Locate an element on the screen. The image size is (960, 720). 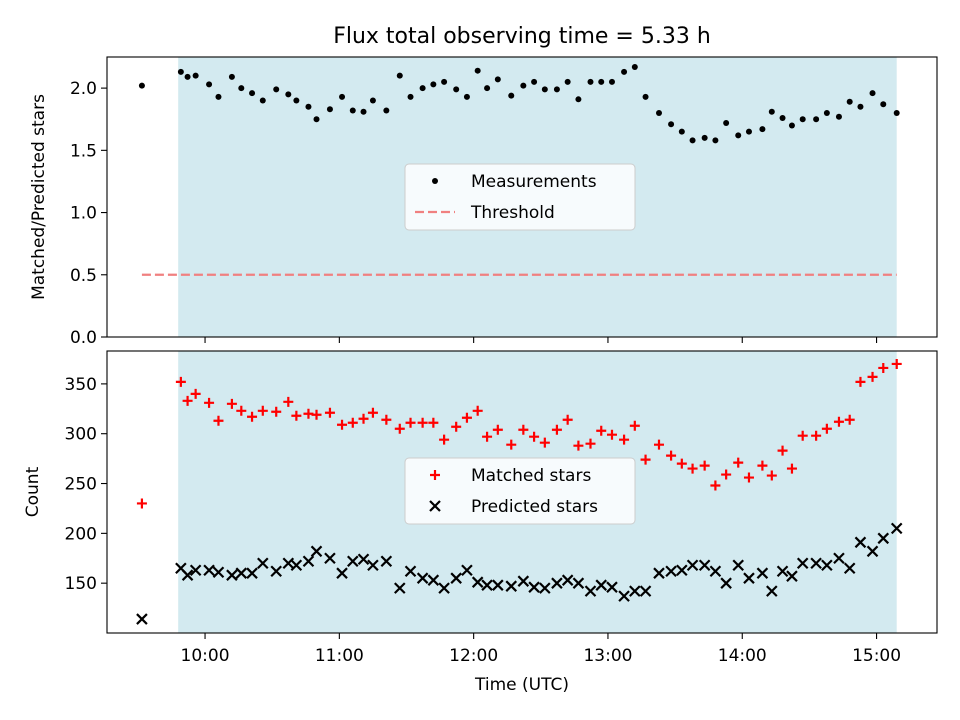
bottom-x-tick-label: 12:00 is located at coordinates (473, 656).